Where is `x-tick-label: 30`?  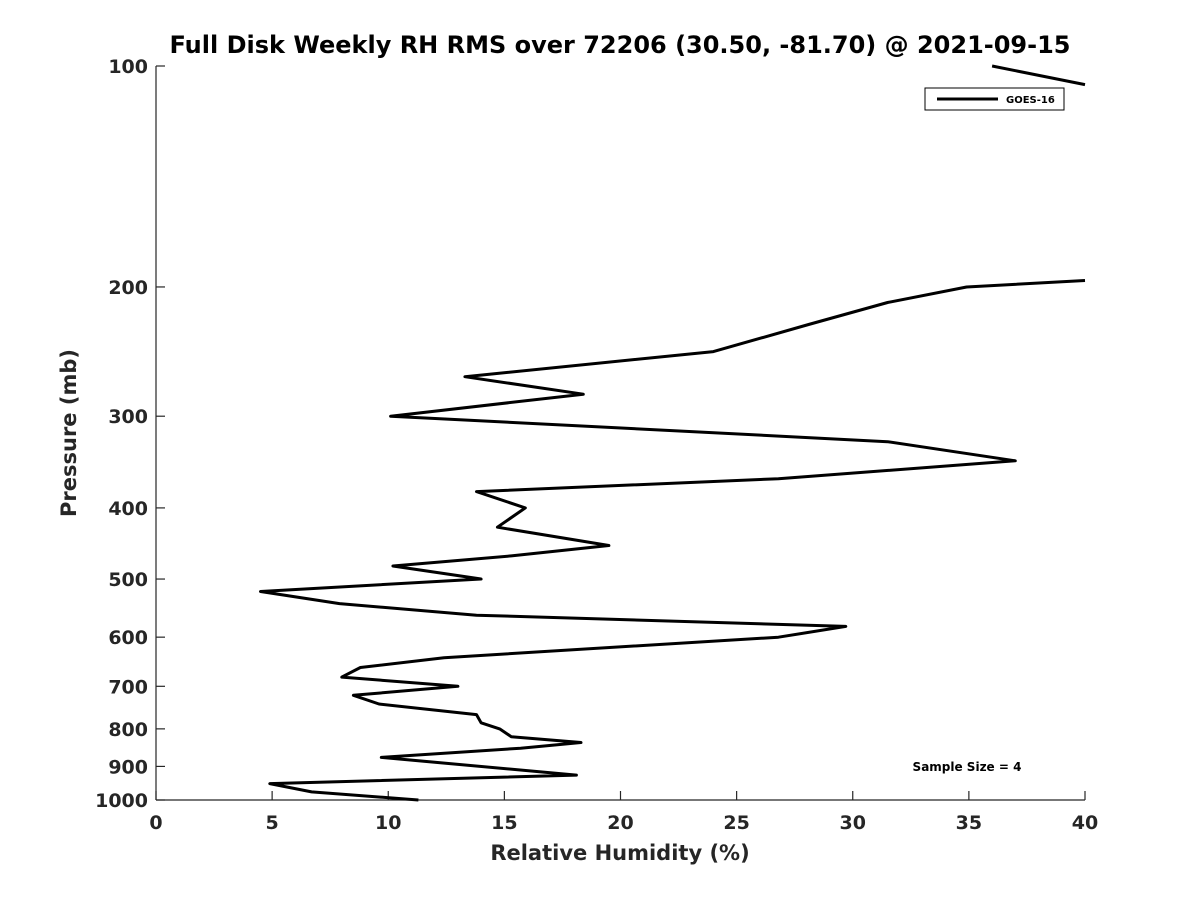 x-tick-label: 30 is located at coordinates (853, 823).